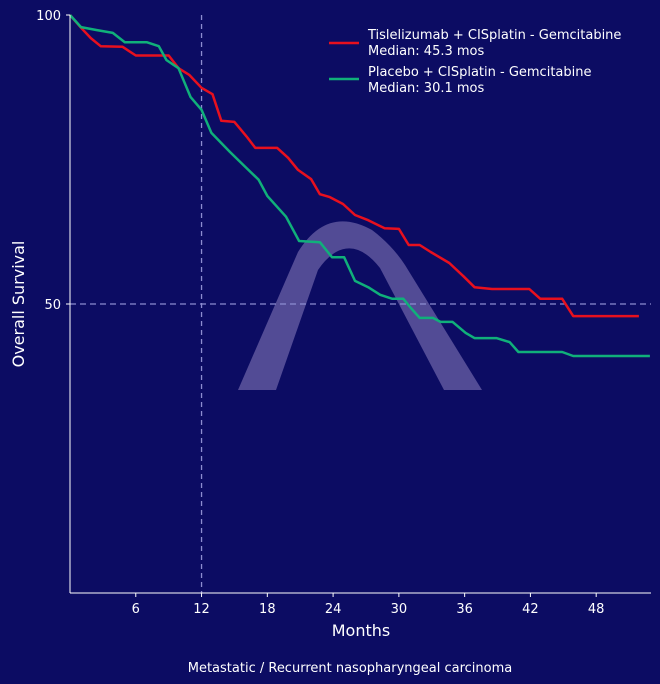 This screenshot has width=660, height=684. What do you see at coordinates (360, 305) in the screenshot?
I see `watermark-arch` at bounding box center [360, 305].